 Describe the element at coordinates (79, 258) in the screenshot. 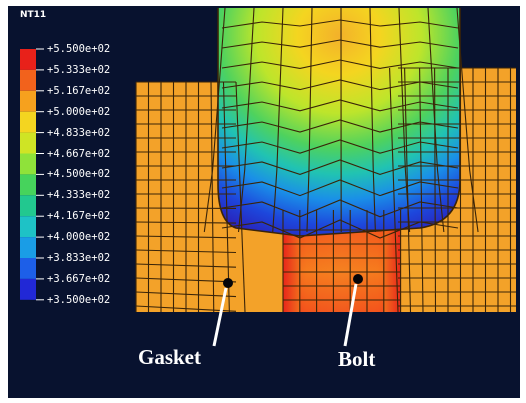

I see `legend-label: +3.833e+02` at that location.